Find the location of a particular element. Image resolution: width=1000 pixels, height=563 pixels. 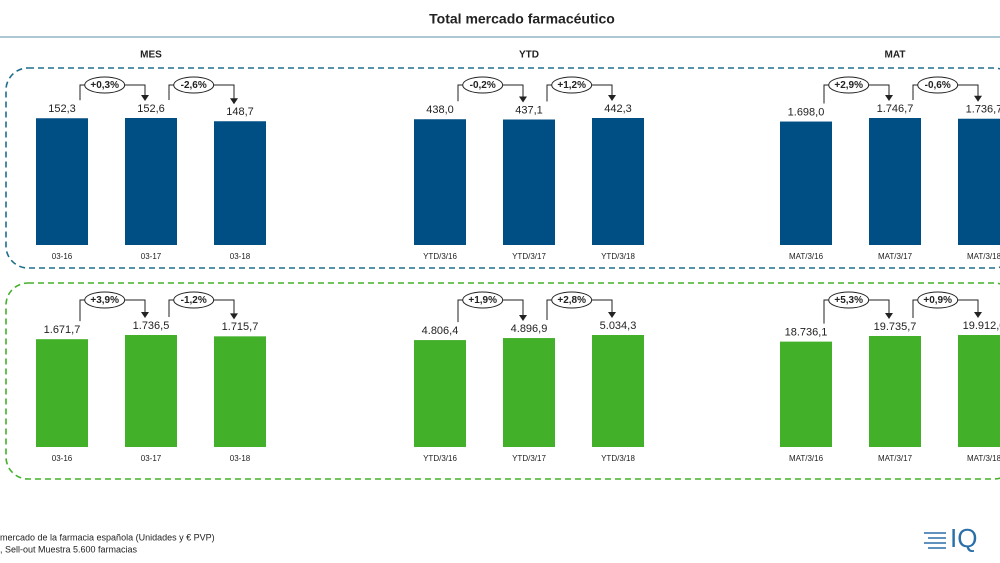

value-label: 4.896,9 is located at coordinates (529, 329).